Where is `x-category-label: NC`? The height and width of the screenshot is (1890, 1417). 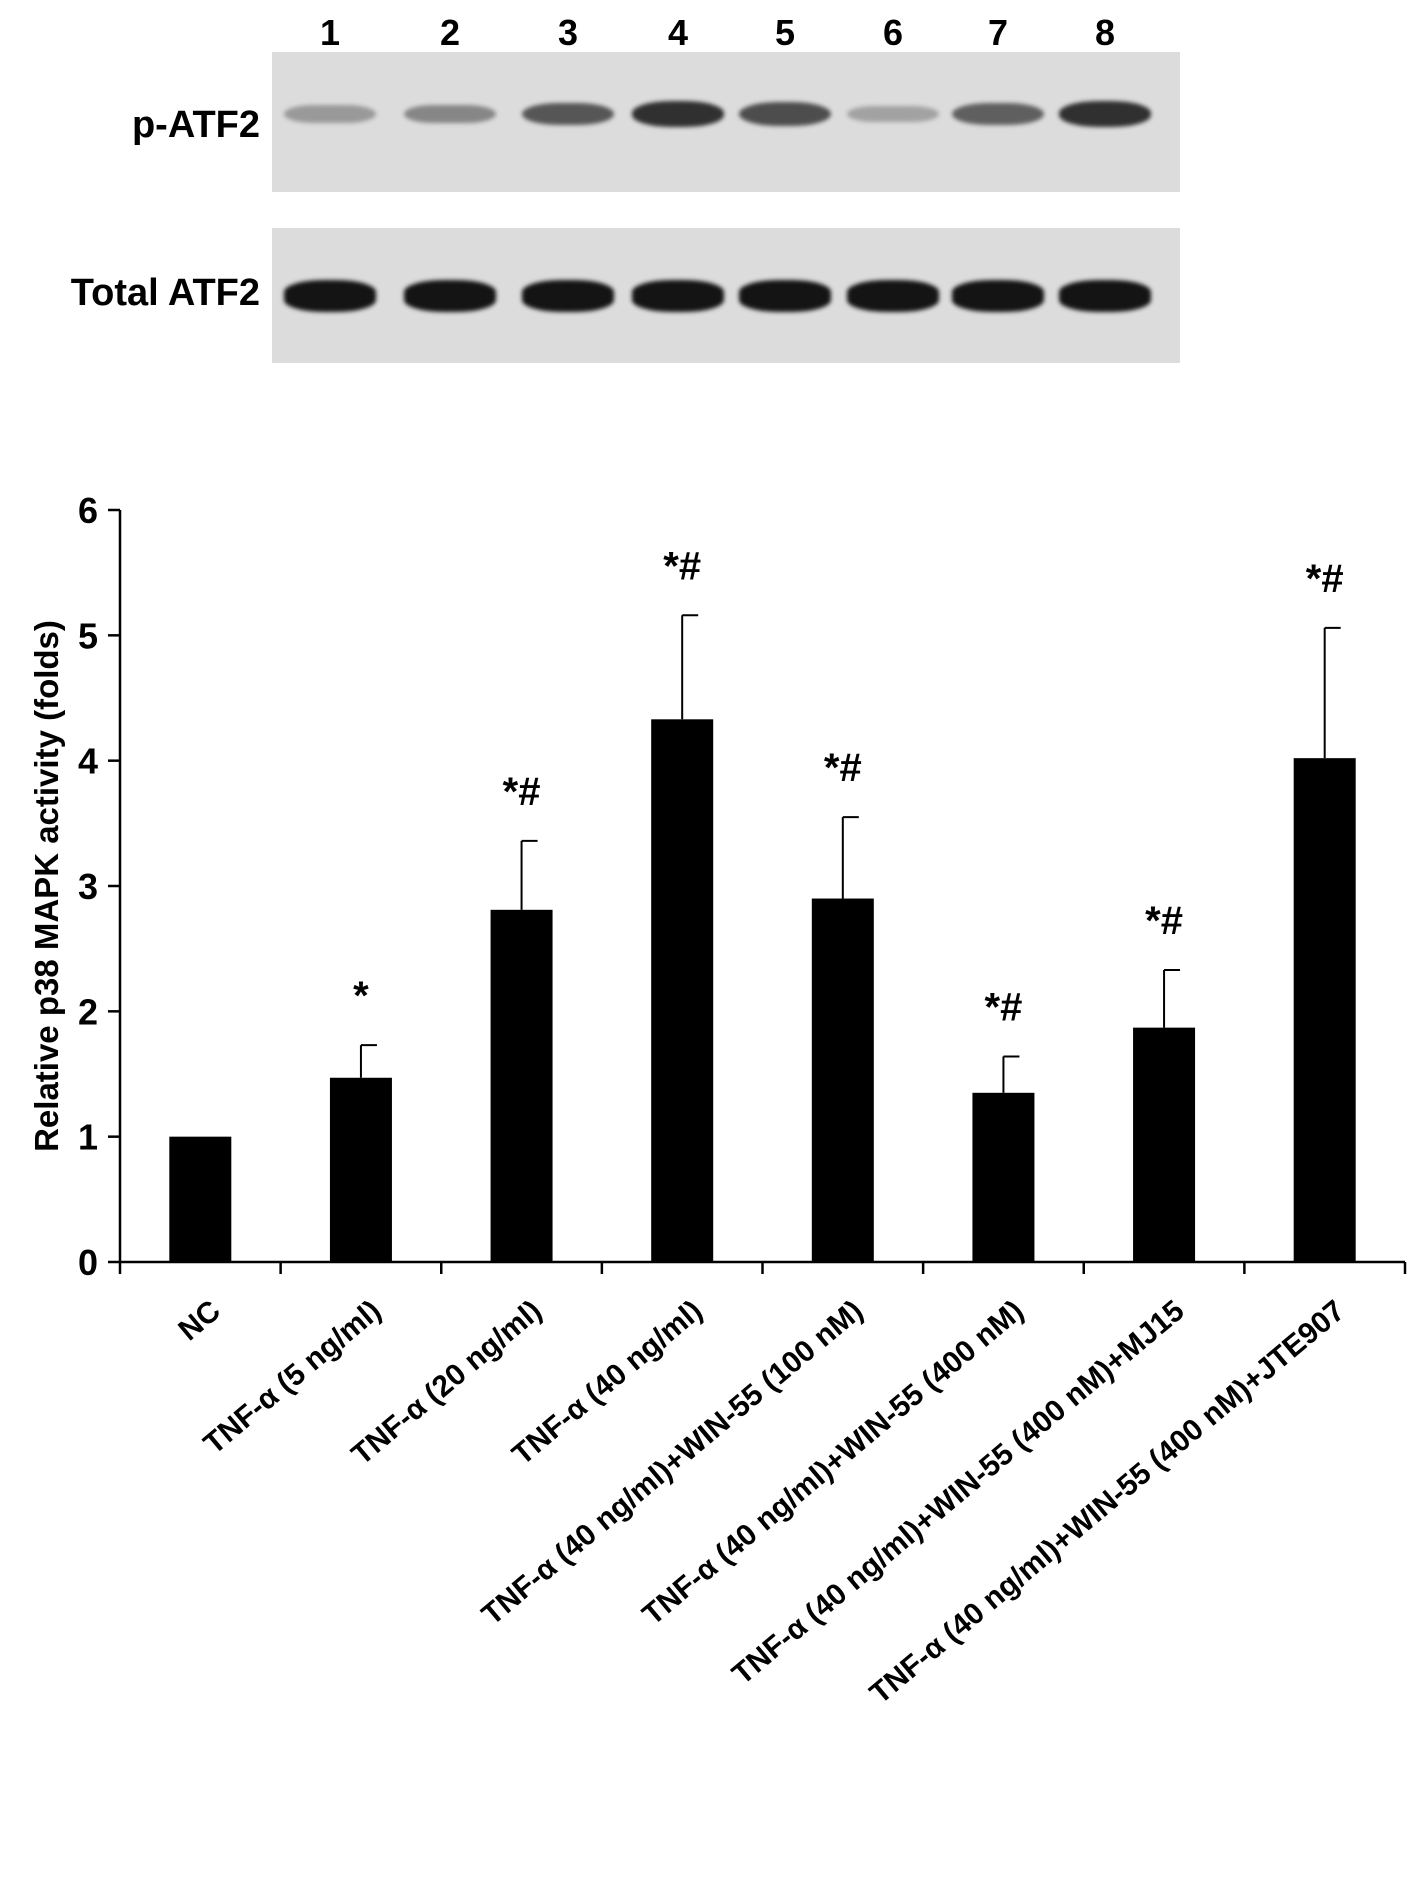
x-category-label: NC is located at coordinates (199, 1320).